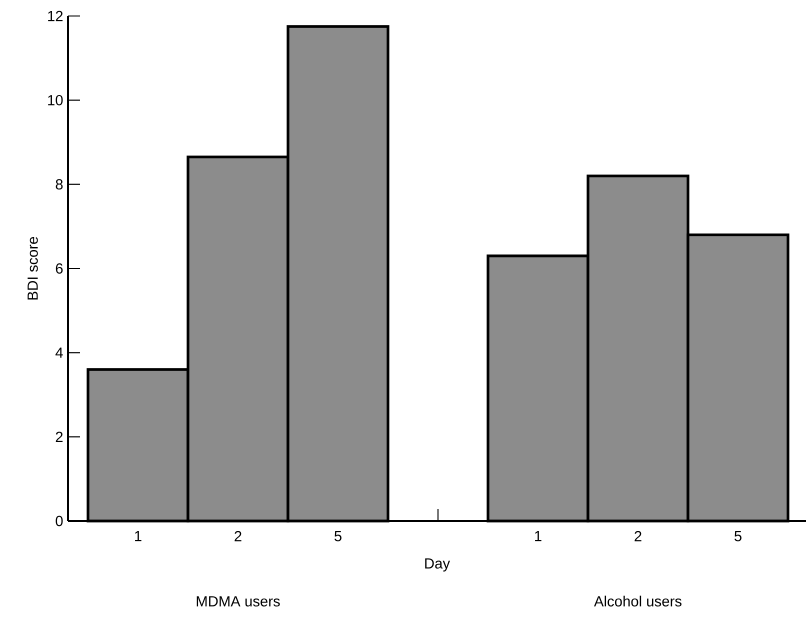 The image size is (806, 618). What do you see at coordinates (238, 601) in the screenshot?
I see `text: MDMA users` at bounding box center [238, 601].